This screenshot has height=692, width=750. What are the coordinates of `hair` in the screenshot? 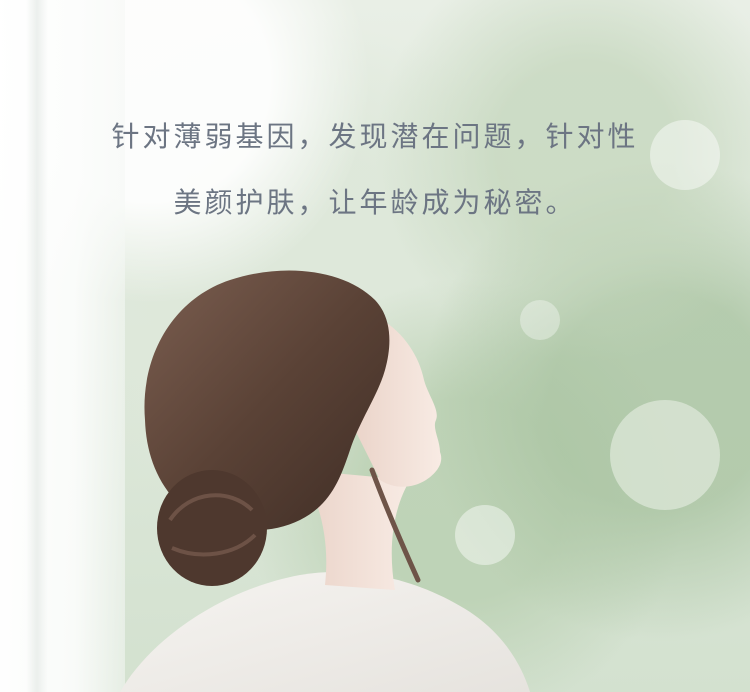 It's located at (267, 400).